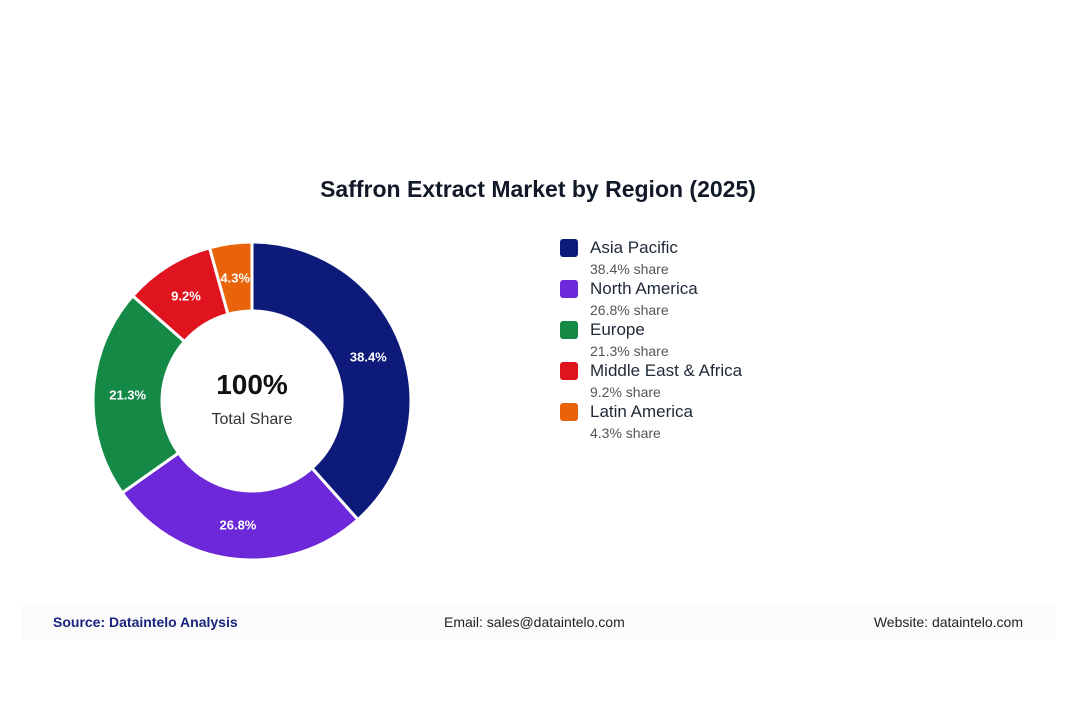  Describe the element at coordinates (252, 384) in the screenshot. I see `center-total-value: 100%` at that location.